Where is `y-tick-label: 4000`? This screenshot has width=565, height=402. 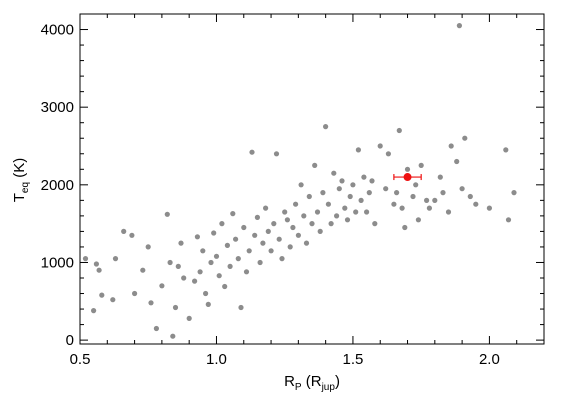 y-tick-label: 4000 is located at coordinates (57, 30).